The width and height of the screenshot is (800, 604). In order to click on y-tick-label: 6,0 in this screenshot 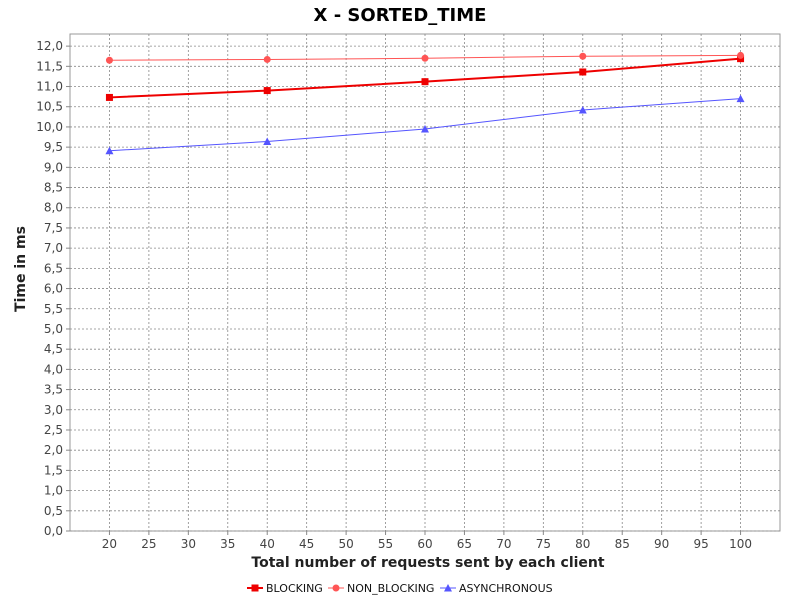, I will do `click(53, 289)`.